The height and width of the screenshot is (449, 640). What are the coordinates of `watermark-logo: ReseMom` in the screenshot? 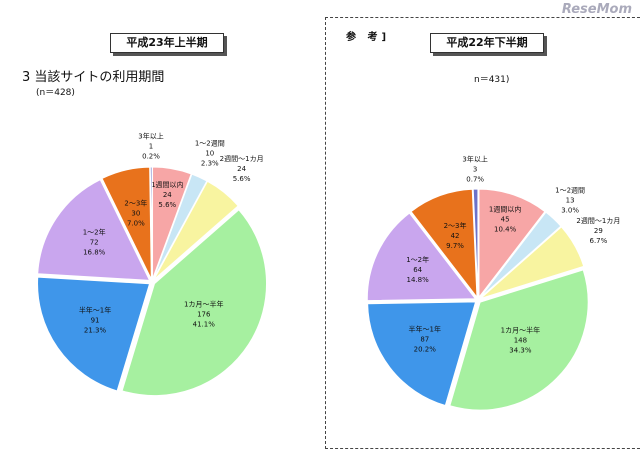 It's located at (596, 9).